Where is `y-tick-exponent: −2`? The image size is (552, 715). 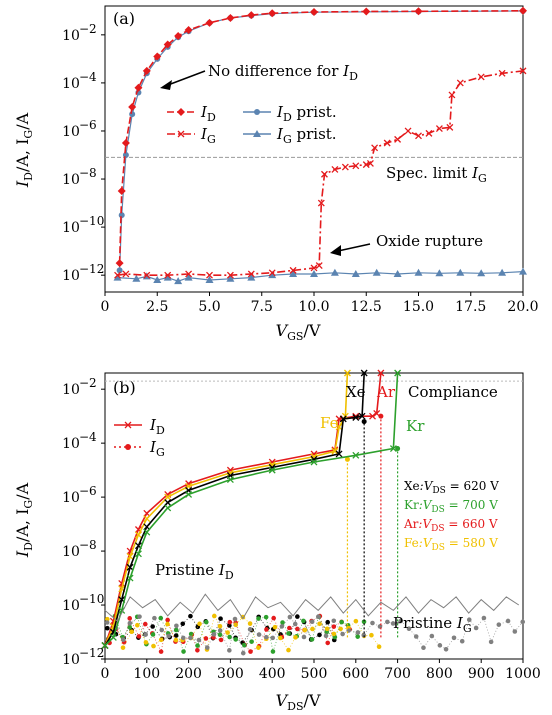 y-tick-exponent: −2 is located at coordinates (88, 383).